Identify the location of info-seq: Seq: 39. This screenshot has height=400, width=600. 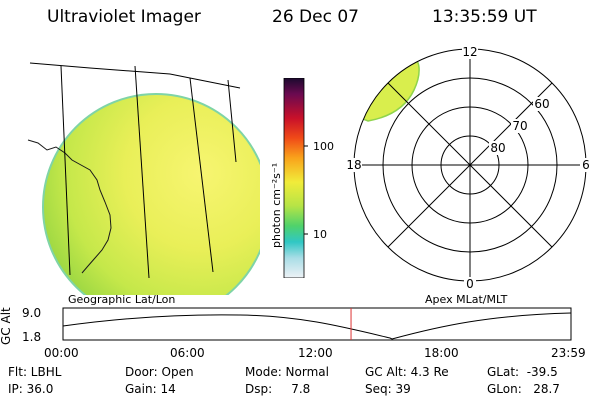
(388, 389).